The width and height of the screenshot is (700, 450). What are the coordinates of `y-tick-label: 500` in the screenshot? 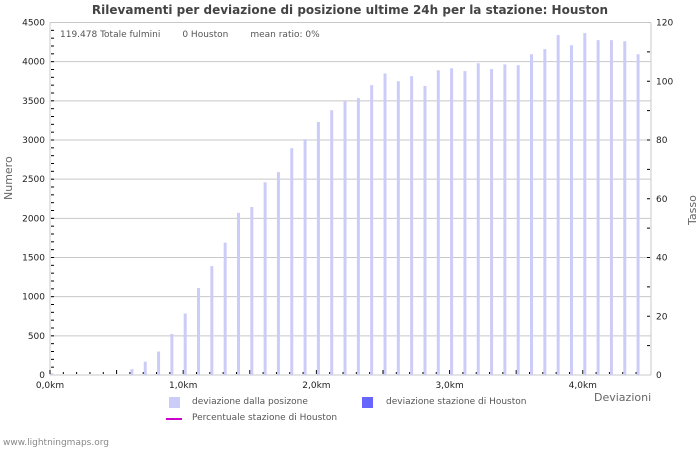 It's located at (36, 337).